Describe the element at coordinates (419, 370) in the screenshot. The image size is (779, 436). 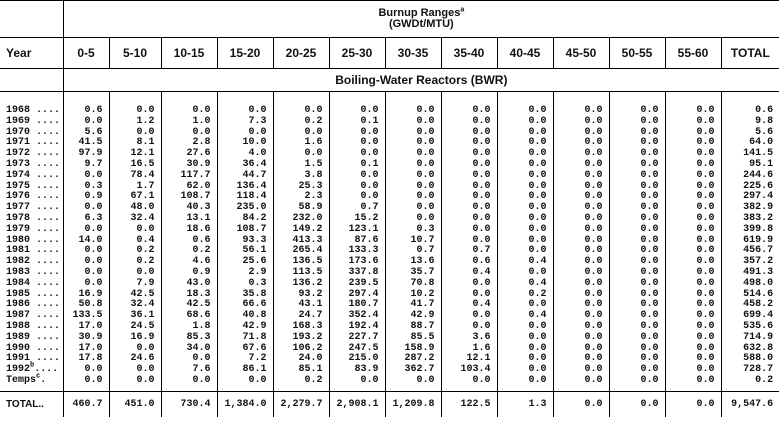
I see `table-cell: 362.7` at that location.